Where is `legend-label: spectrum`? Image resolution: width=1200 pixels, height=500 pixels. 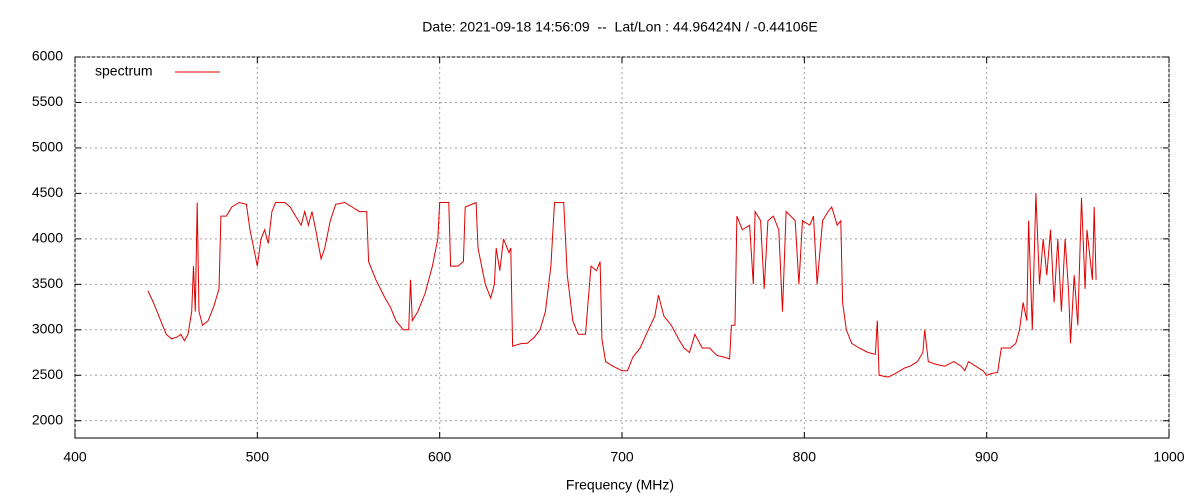 legend-label: spectrum is located at coordinates (124, 71).